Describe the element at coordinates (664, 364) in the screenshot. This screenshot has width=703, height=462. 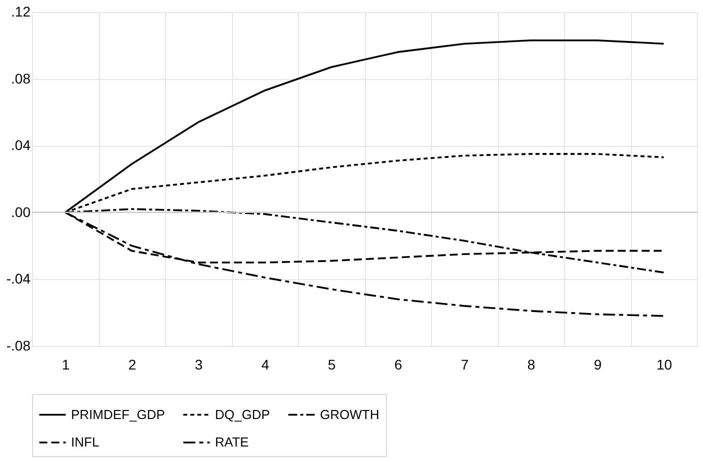
I see `x-tick-label: 10` at that location.